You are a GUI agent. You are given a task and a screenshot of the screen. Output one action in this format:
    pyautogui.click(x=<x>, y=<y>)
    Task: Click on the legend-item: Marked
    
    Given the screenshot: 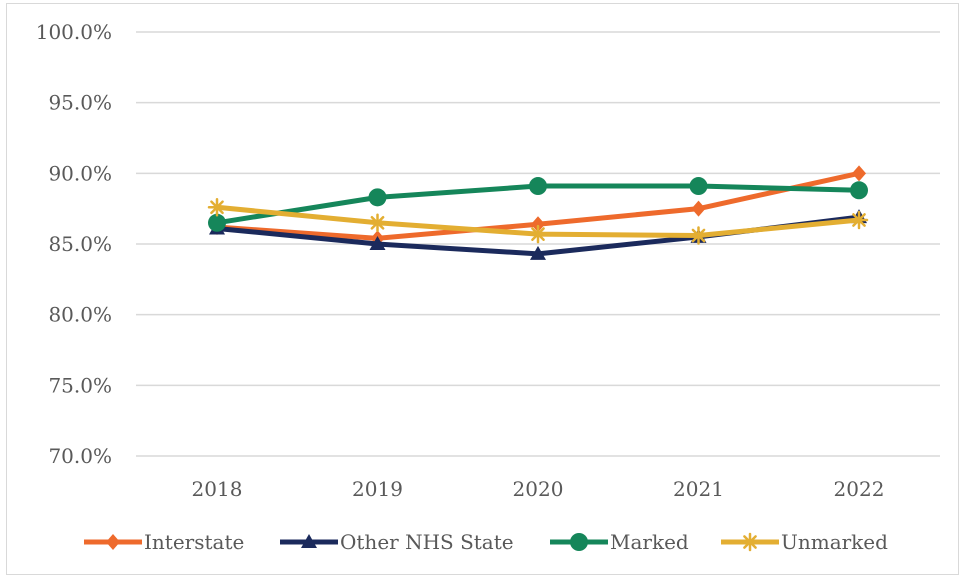 What is the action you would take?
    pyautogui.click(x=619, y=542)
    